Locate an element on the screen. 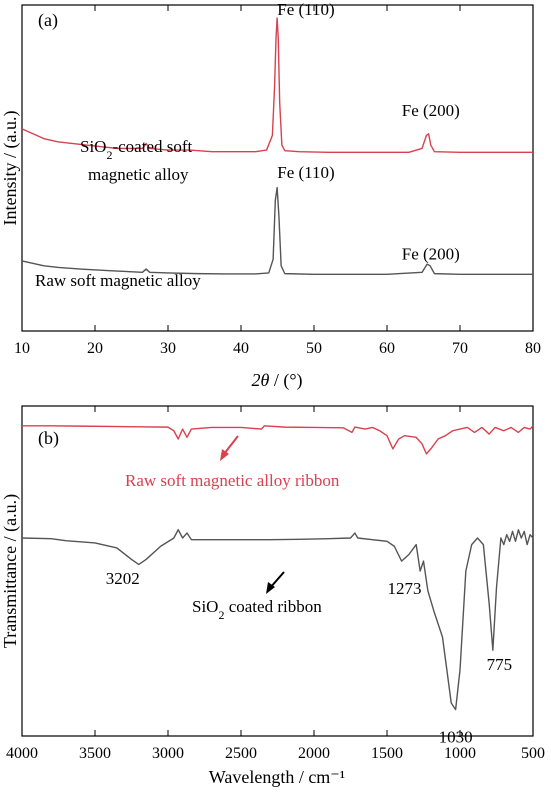 The image size is (551, 800). ftir-peak-label-3: 775 is located at coordinates (500, 664).